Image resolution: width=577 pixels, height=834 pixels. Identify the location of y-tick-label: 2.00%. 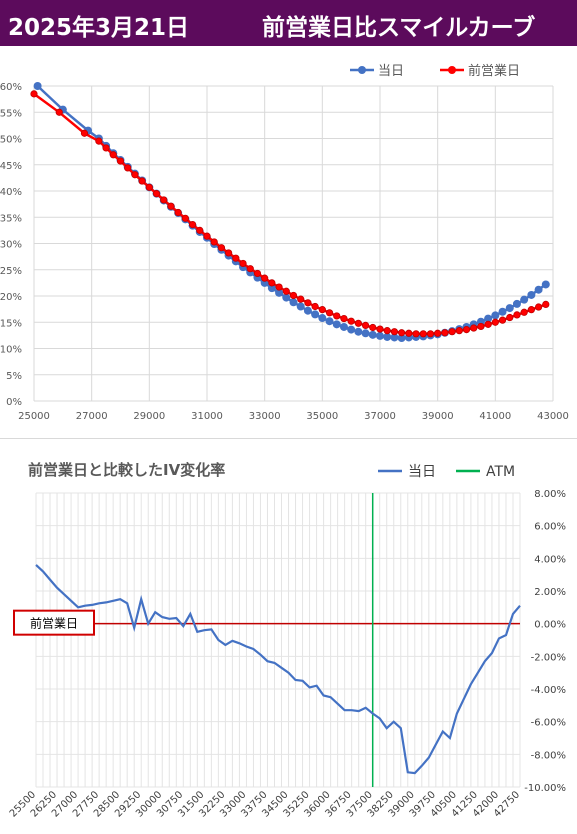
(550, 592).